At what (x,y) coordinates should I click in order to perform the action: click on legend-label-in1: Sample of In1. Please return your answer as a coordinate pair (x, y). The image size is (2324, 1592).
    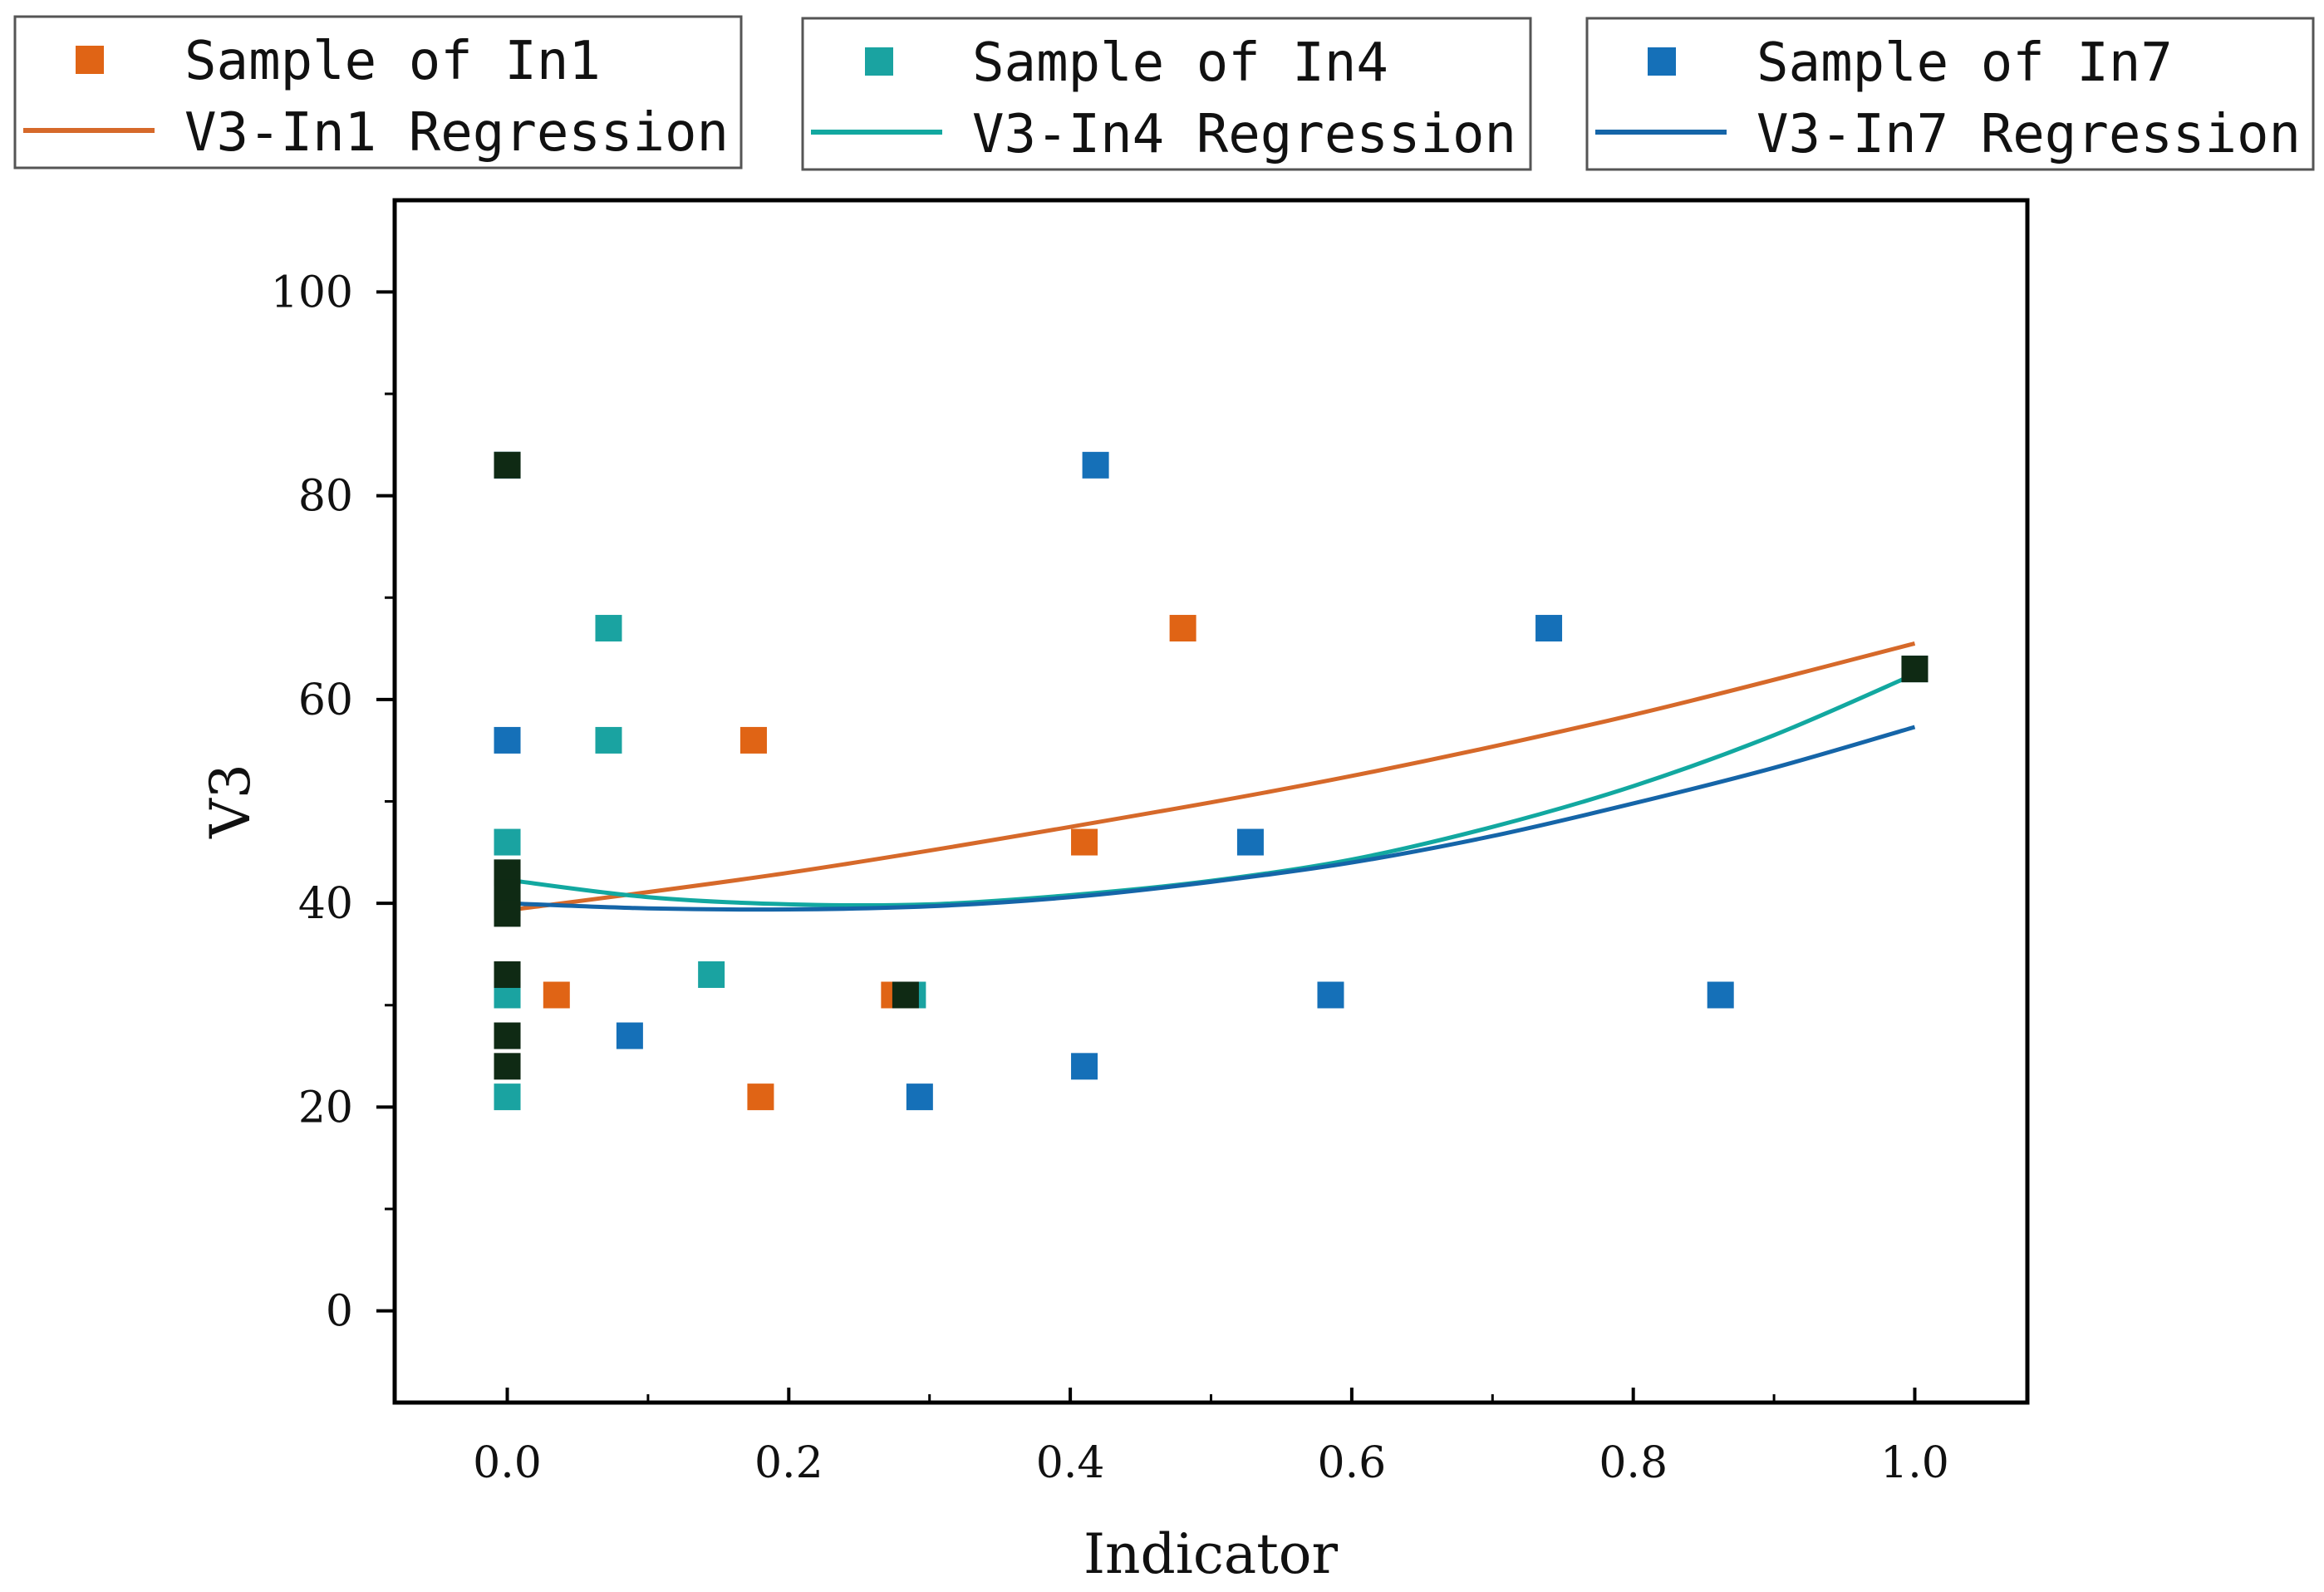
    Looking at the image, I should click on (392, 61).